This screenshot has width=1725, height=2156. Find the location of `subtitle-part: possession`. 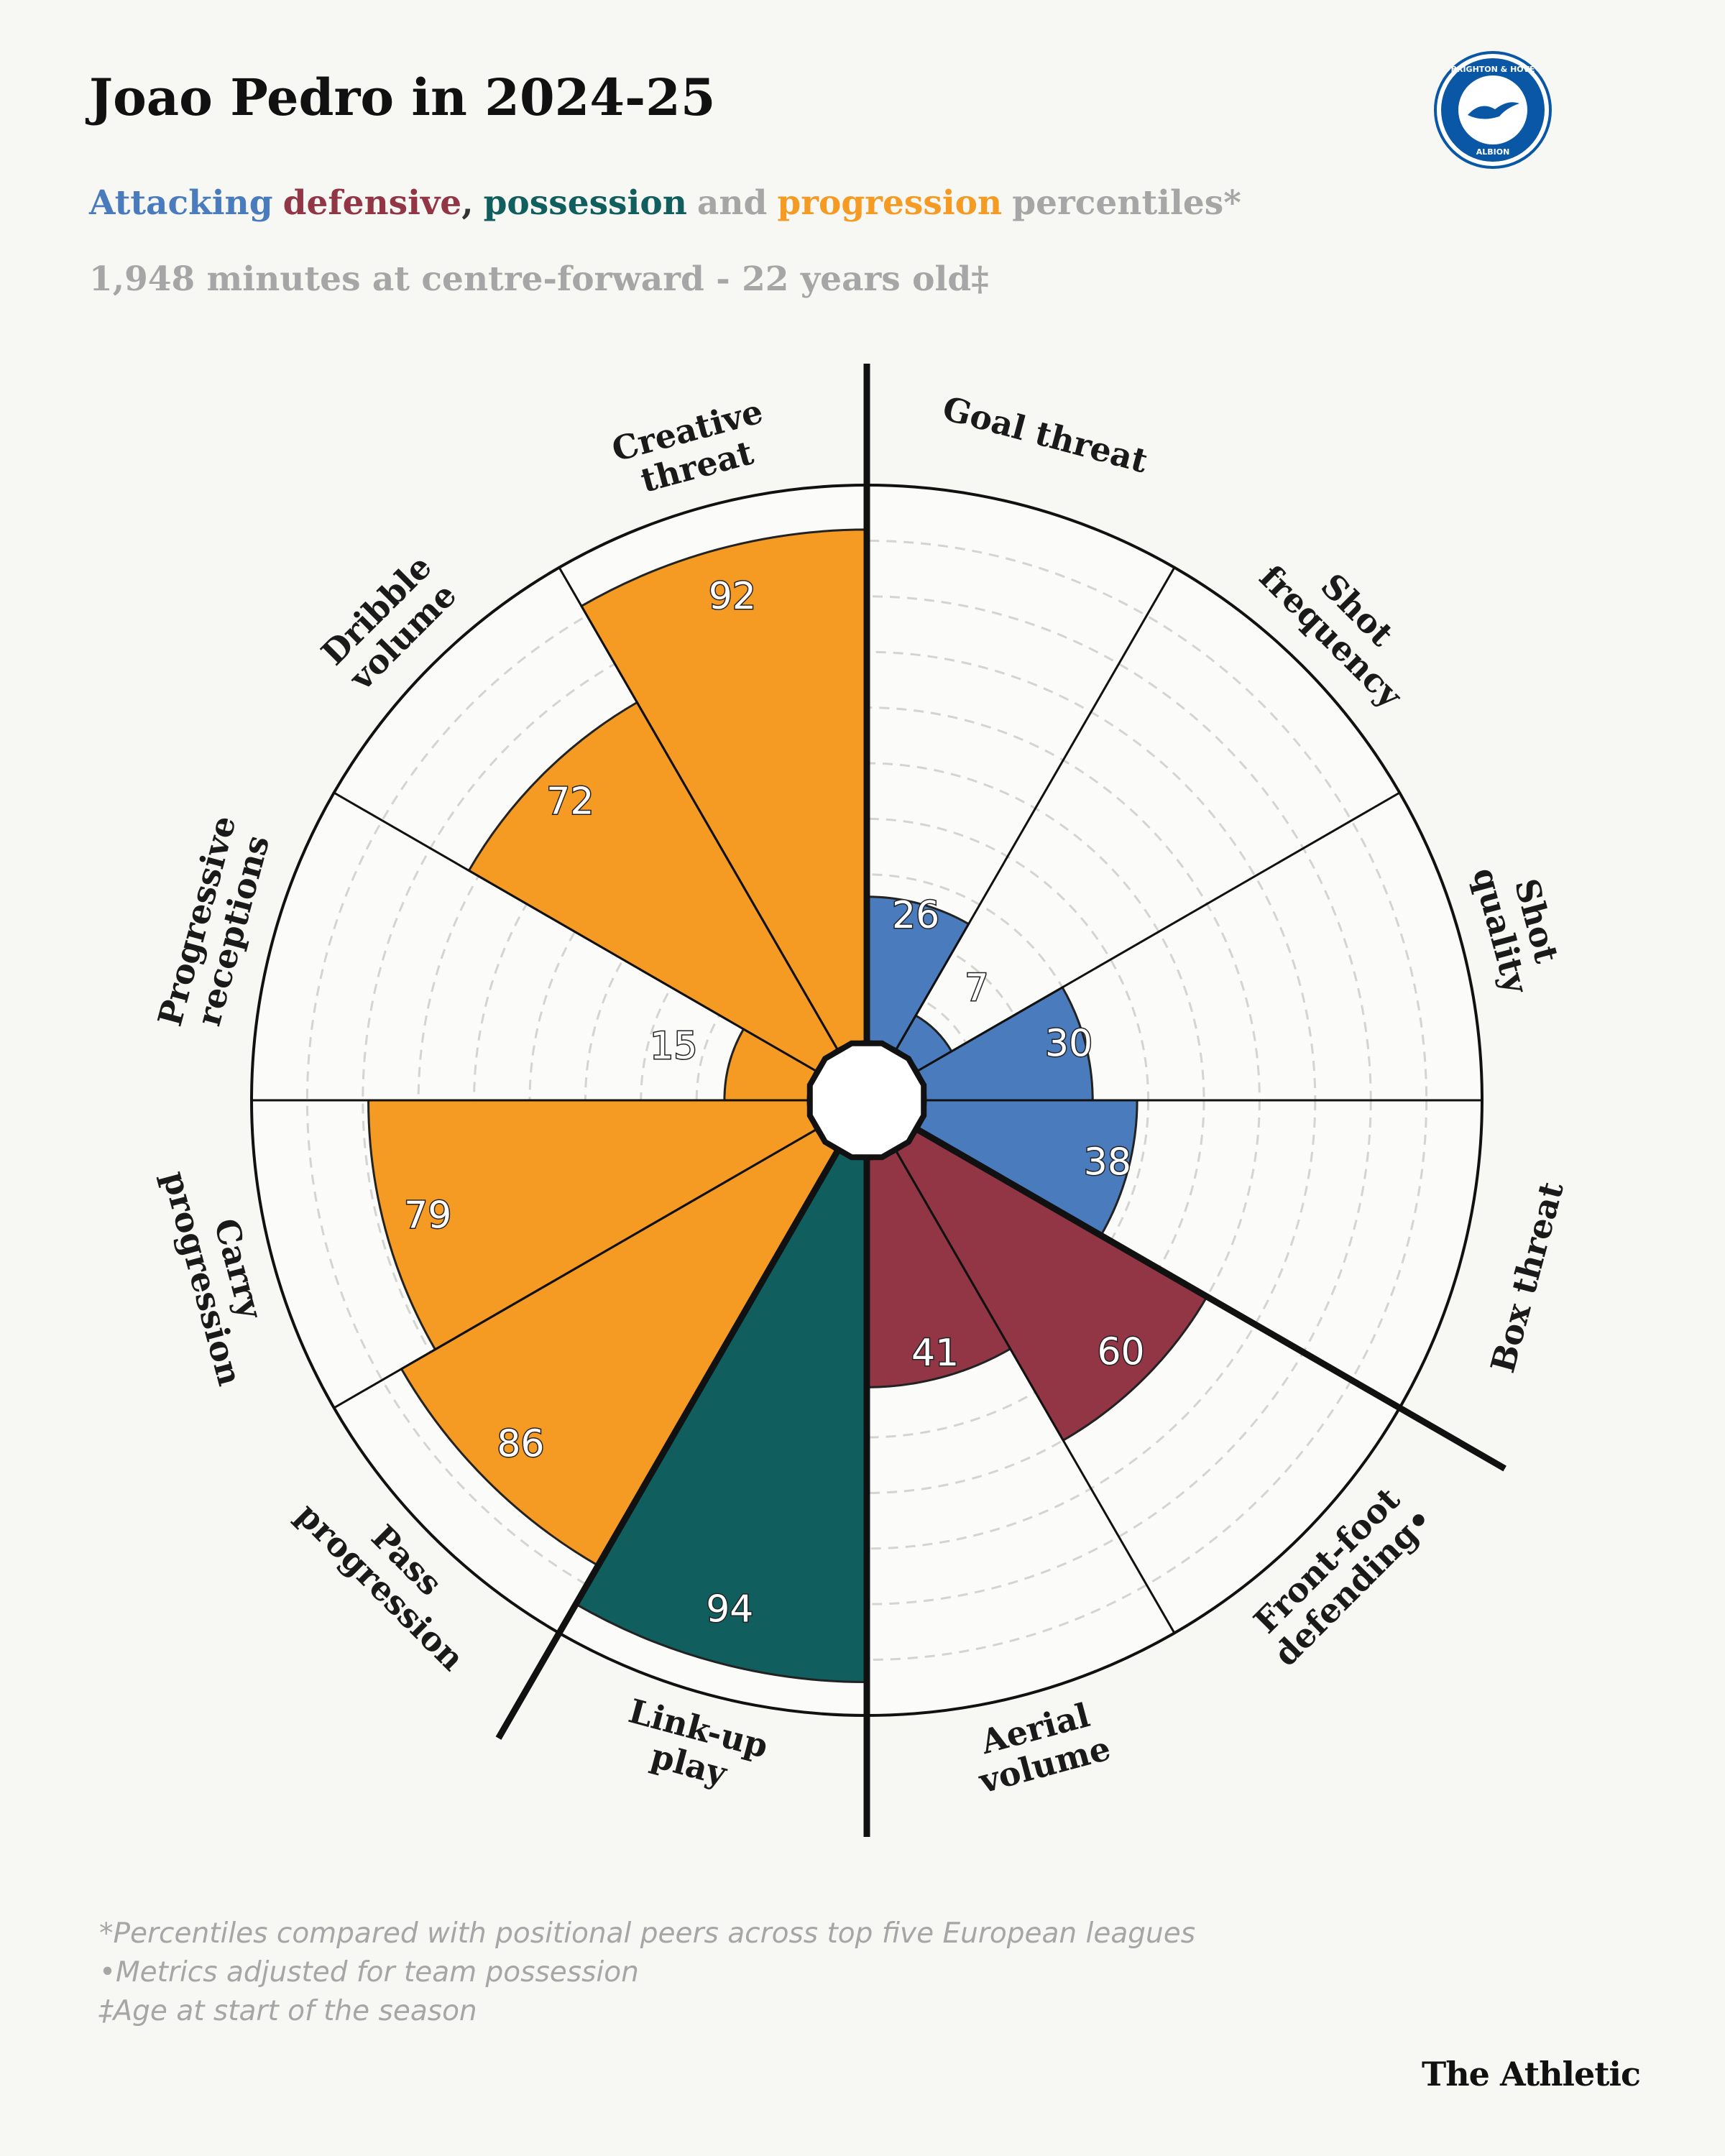

subtitle-part: possession is located at coordinates (585, 203).